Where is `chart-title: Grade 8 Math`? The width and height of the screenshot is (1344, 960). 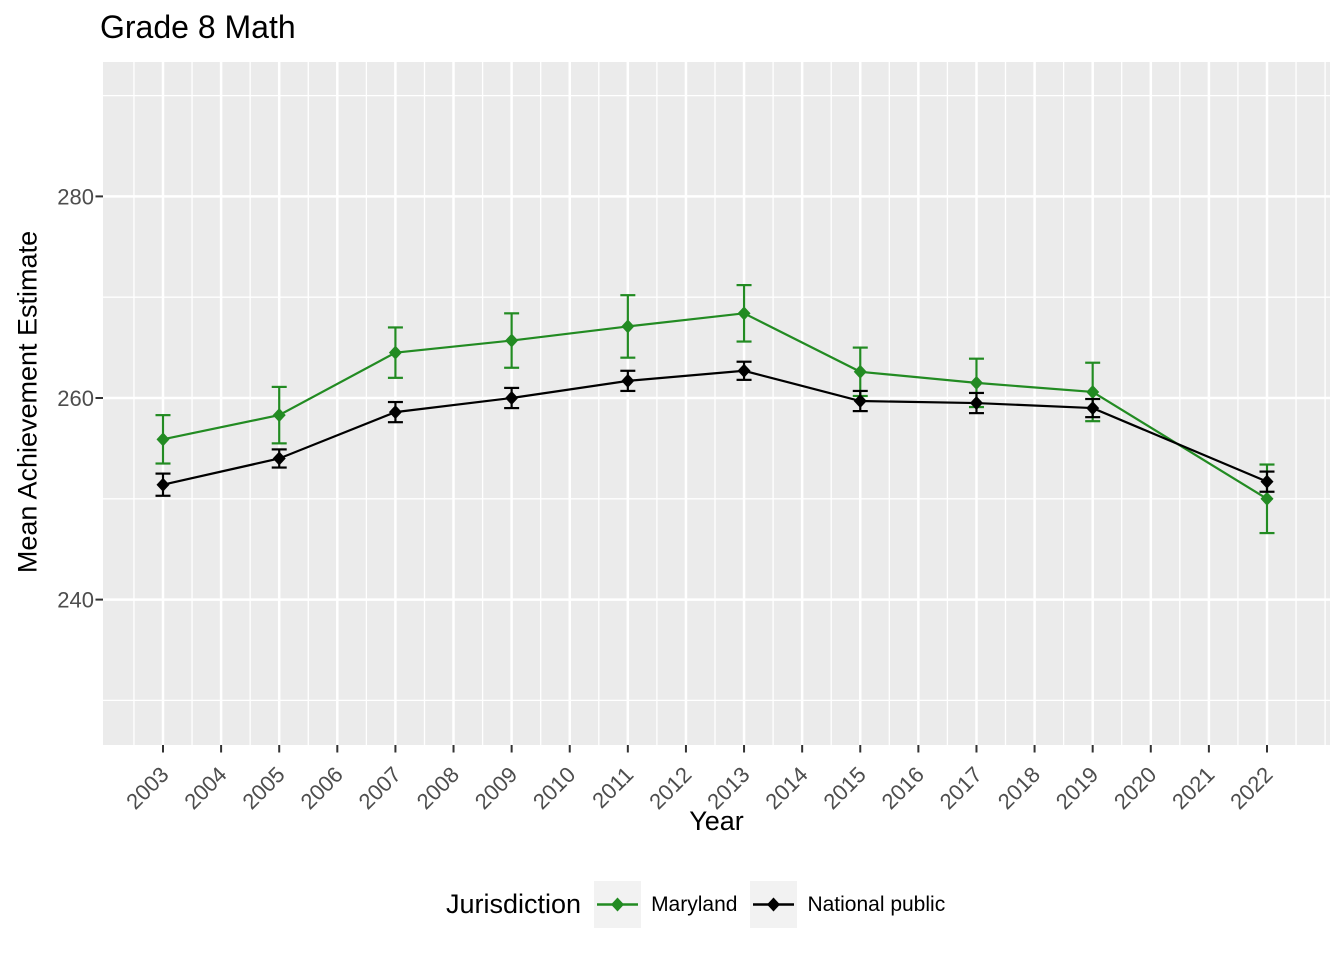
chart-title: Grade 8 Math is located at coordinates (198, 27).